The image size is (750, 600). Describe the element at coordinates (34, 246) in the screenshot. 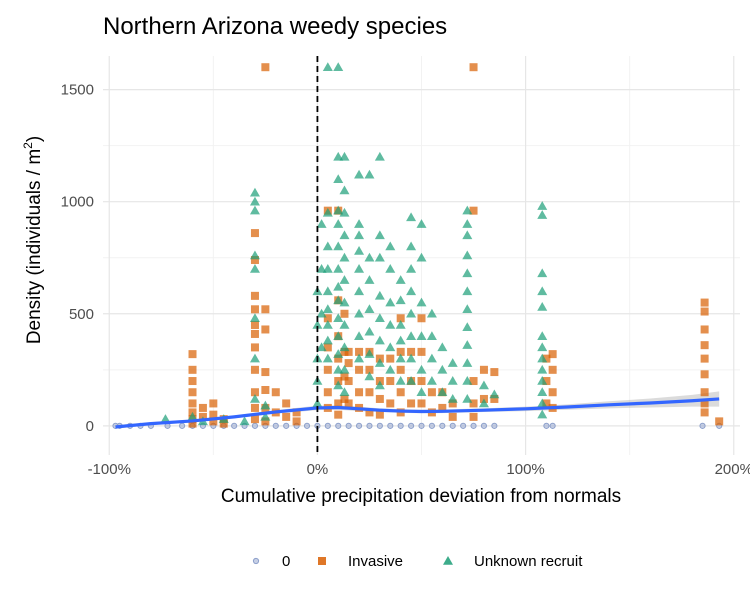

I see `y-axis-label-main: Density (individuals / m` at that location.